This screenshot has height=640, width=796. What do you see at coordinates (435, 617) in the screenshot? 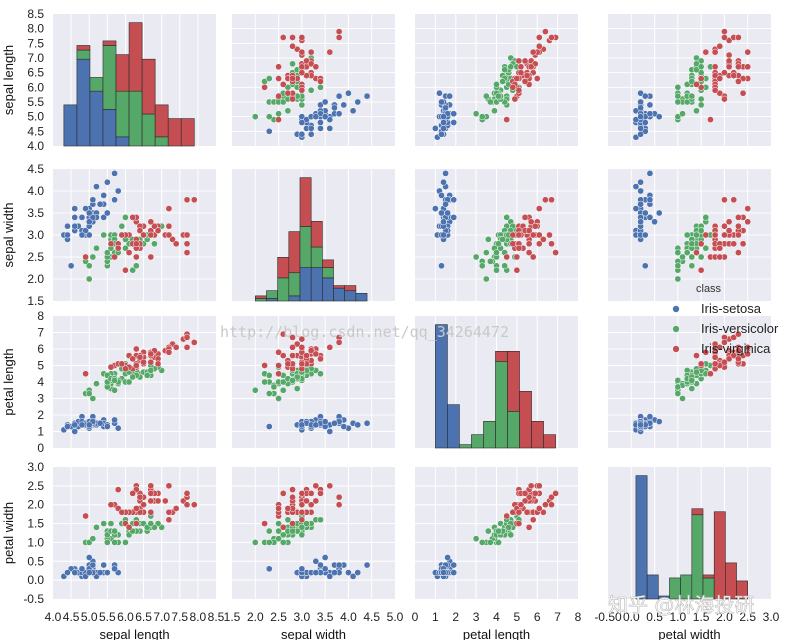
I see `x-tick-label: 1` at bounding box center [435, 617].